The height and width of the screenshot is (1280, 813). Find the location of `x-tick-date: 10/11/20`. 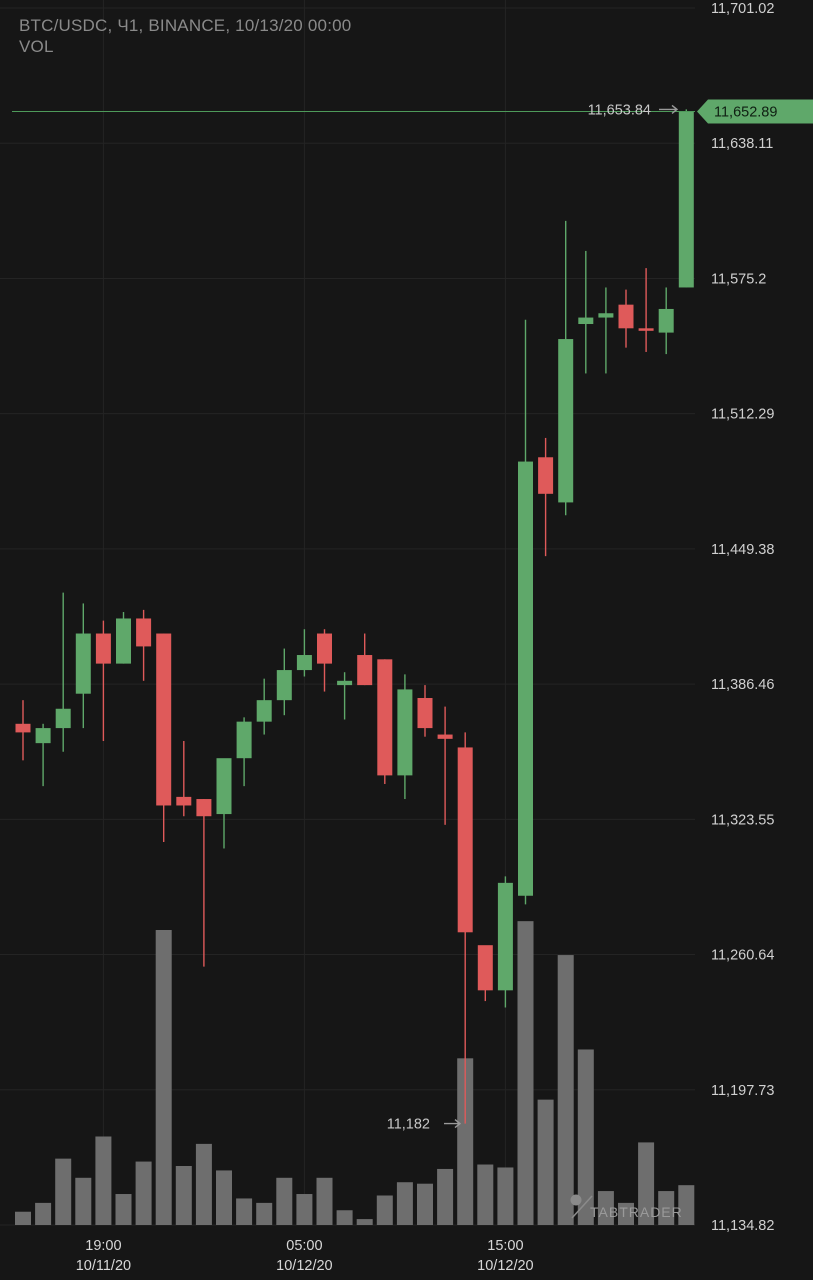

x-tick-date: 10/11/20 is located at coordinates (103, 1266).